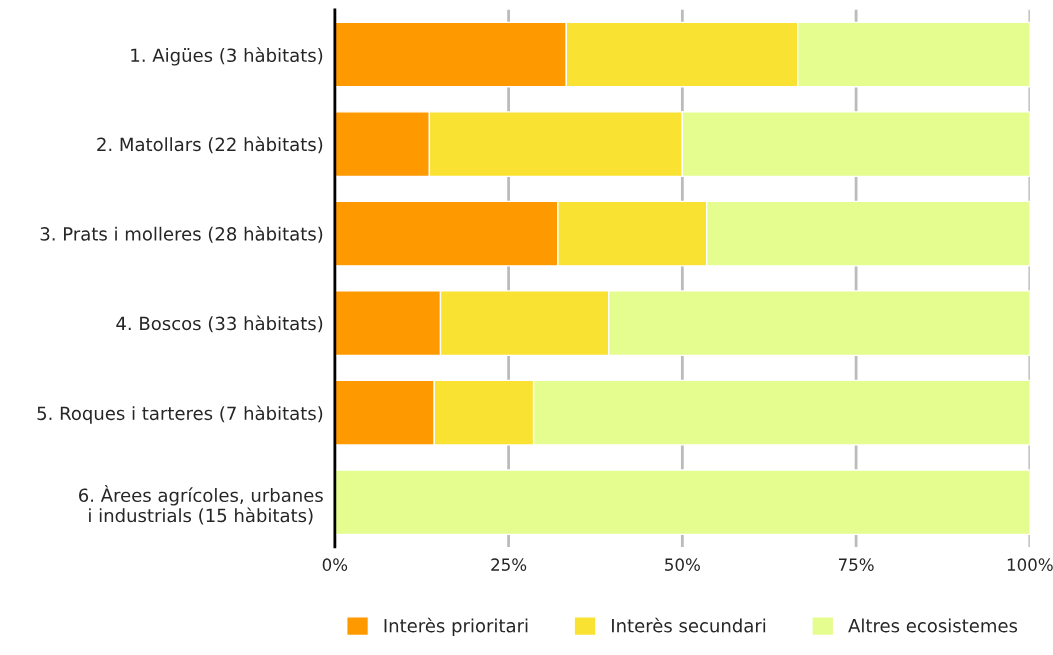  I want to click on y-tick-label: 2. Matollars (22 hàbitats), so click(210, 145).